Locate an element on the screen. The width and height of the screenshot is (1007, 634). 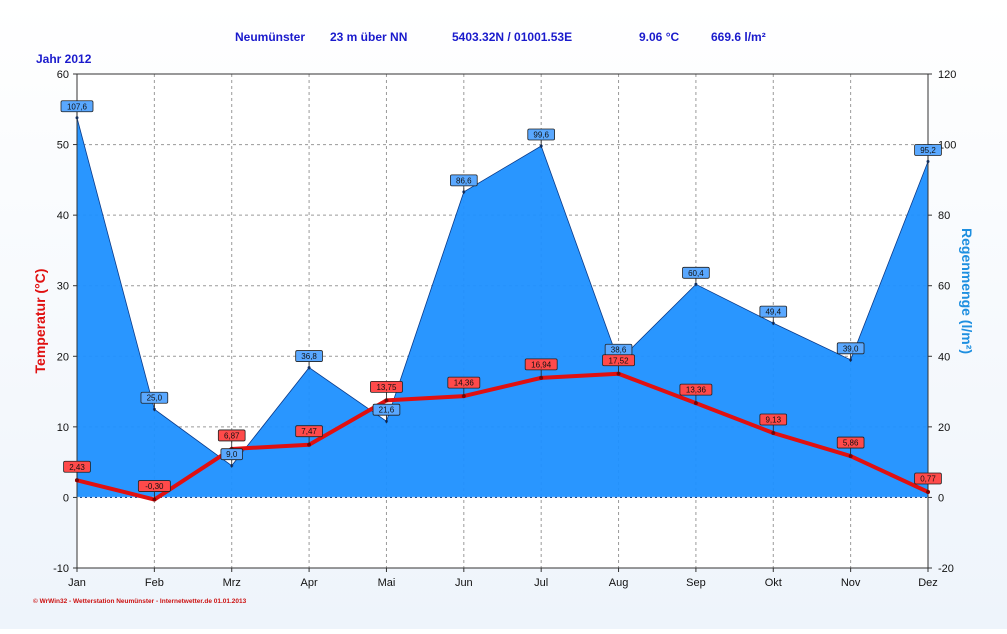
temperature-data-label: 0,77 is located at coordinates (928, 482).